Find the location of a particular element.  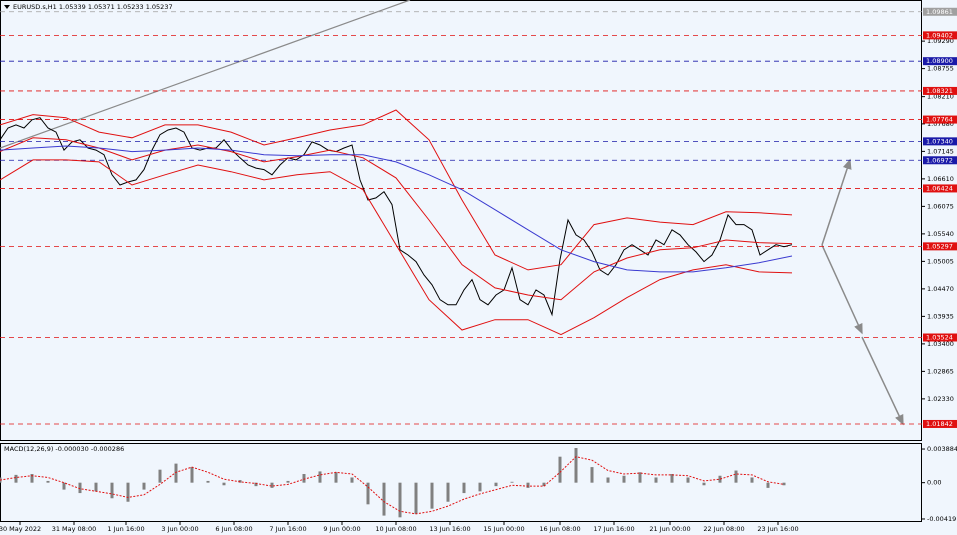

x-tick-label: 22 Jun 08:00 is located at coordinates (723, 529).